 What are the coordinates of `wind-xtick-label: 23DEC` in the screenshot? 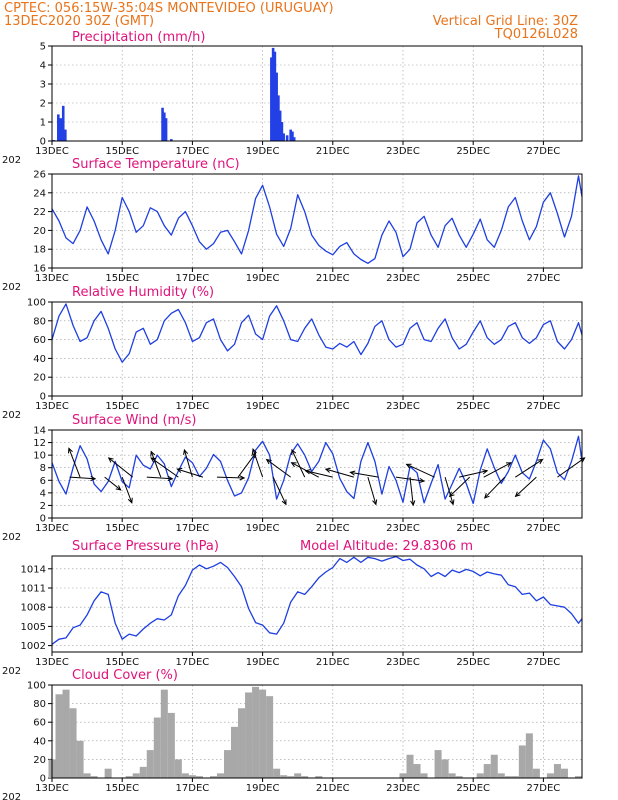 It's located at (403, 528).